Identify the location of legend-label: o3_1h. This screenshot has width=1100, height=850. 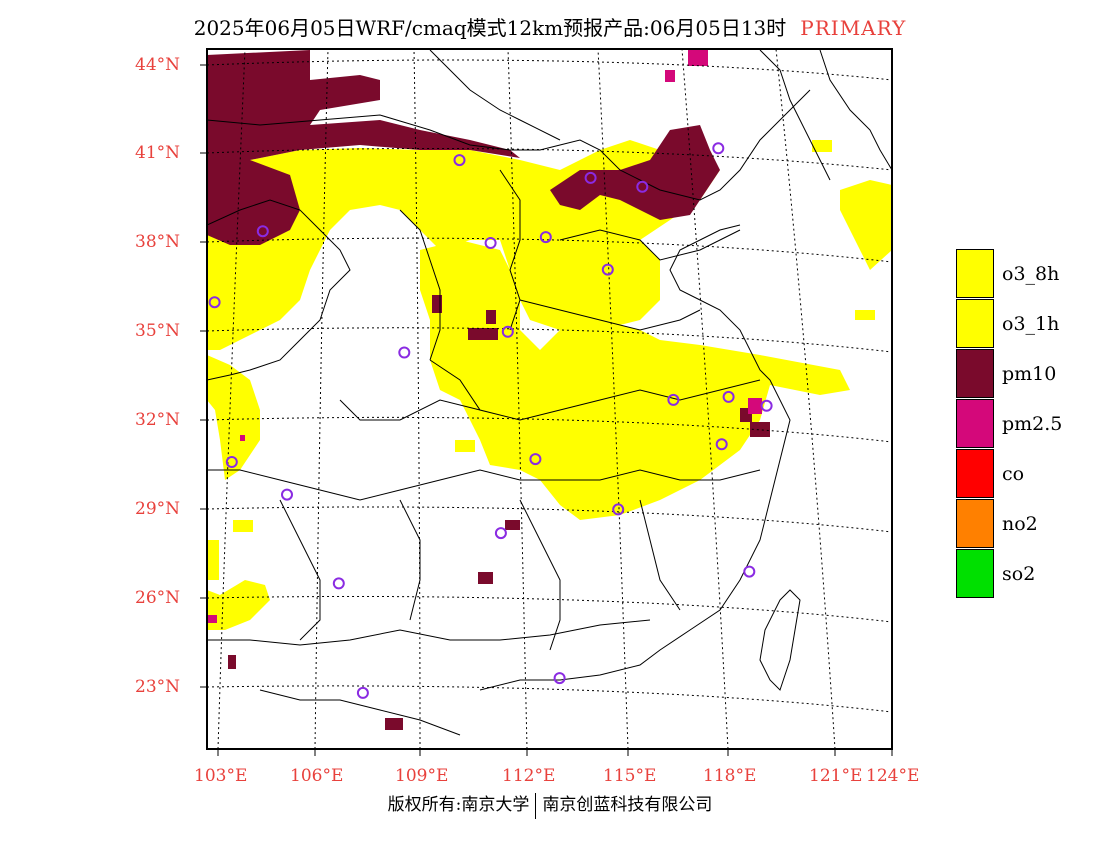
(1031, 324).